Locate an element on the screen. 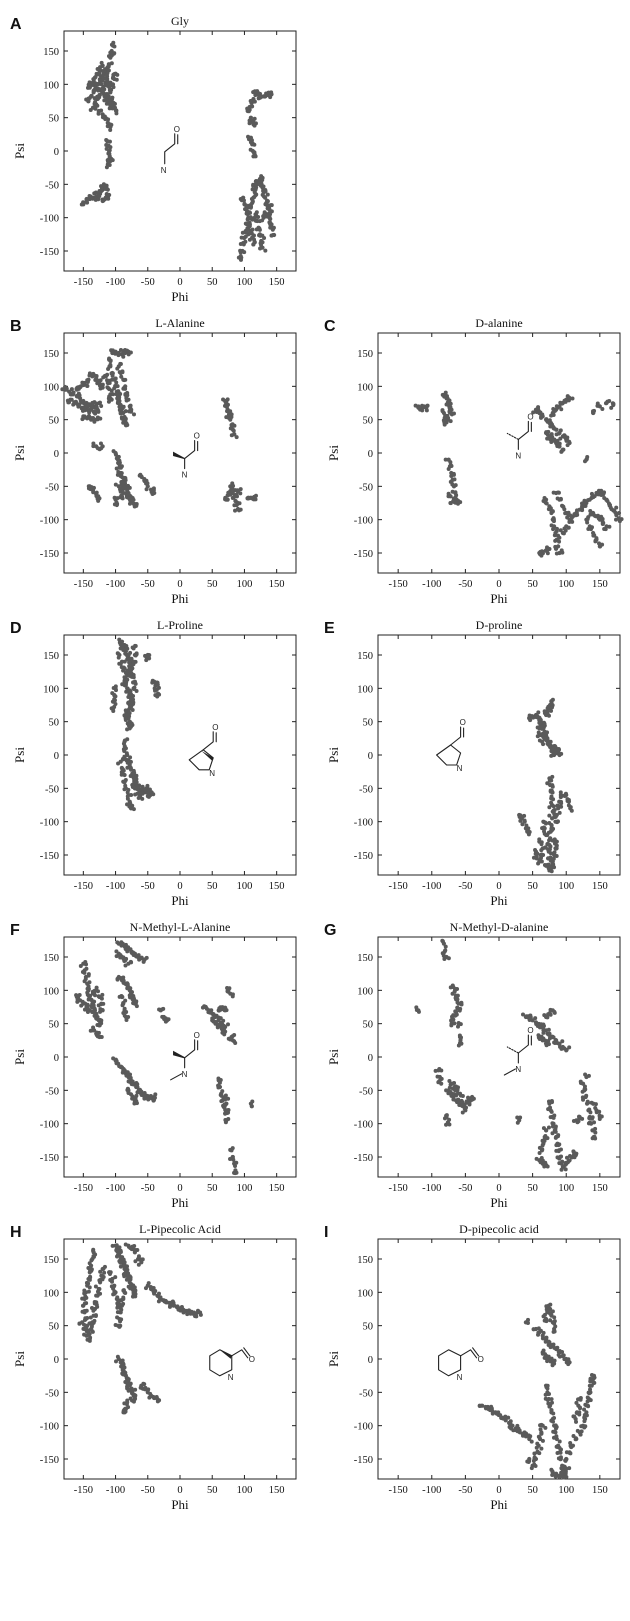  panel-title: L-Alanine is located at coordinates (179, 323).